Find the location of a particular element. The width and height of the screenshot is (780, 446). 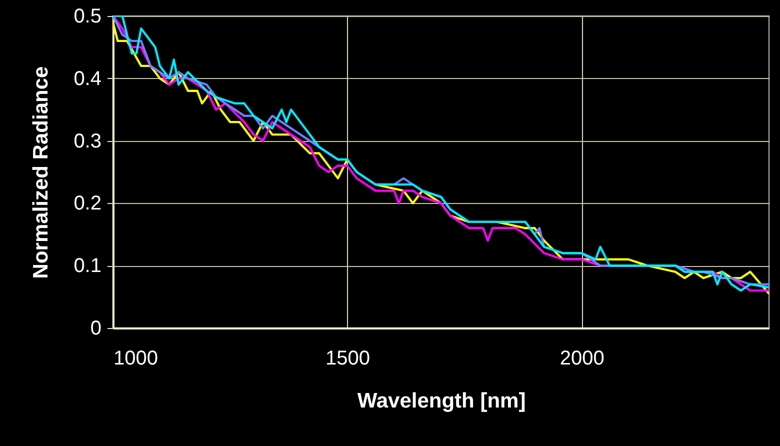

x-tick-label: 1500 is located at coordinates (348, 359).